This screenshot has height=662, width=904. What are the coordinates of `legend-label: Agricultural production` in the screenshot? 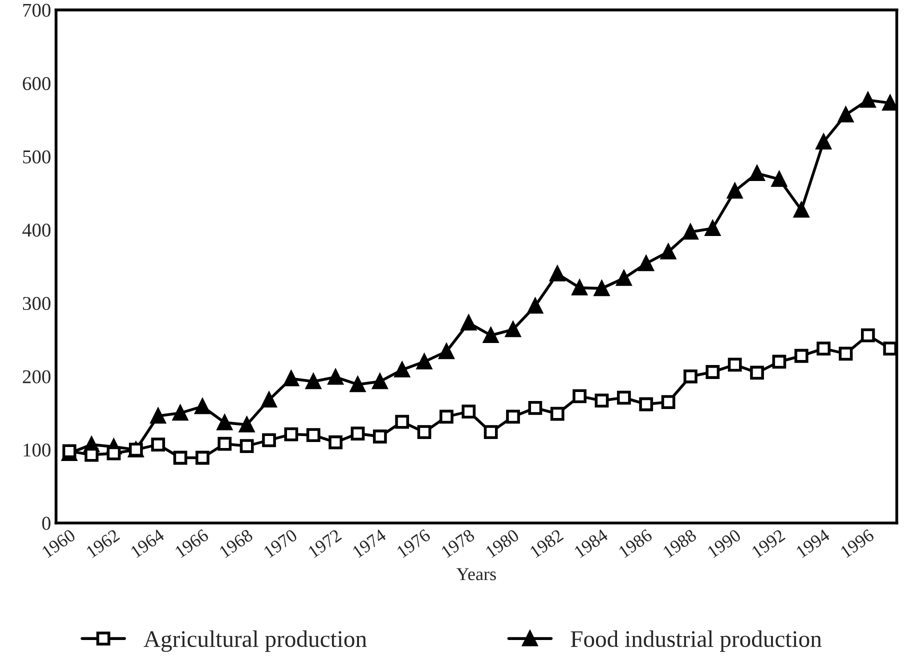 It's located at (255, 641).